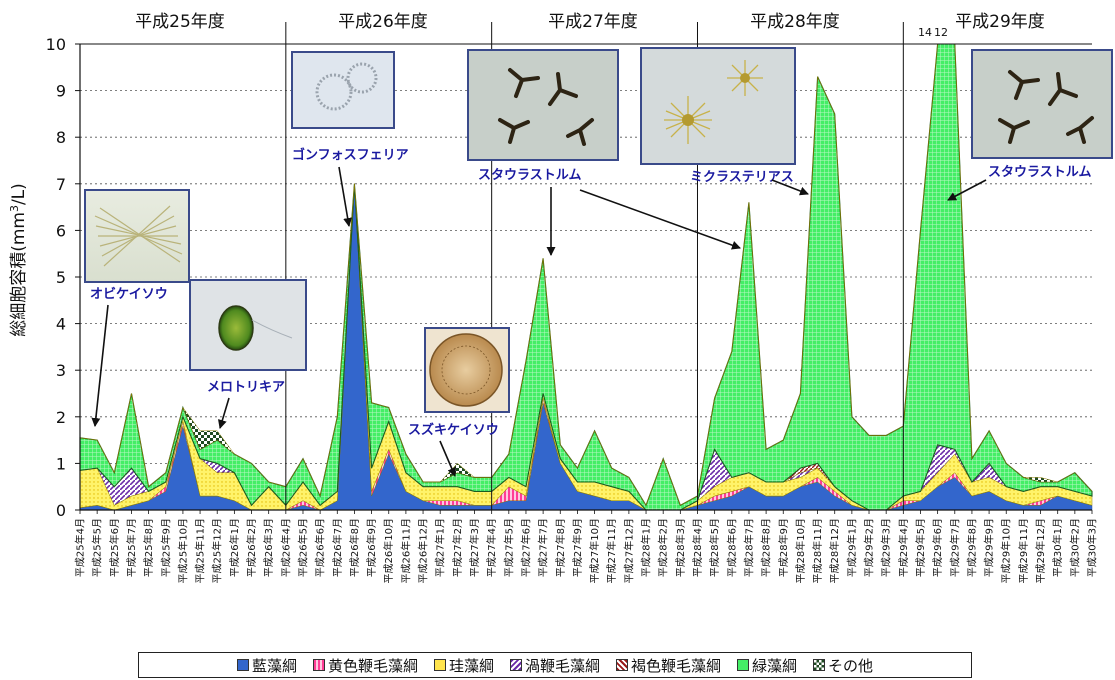  I want to click on x-tick-label: 平成28年4月, so click(697, 547).